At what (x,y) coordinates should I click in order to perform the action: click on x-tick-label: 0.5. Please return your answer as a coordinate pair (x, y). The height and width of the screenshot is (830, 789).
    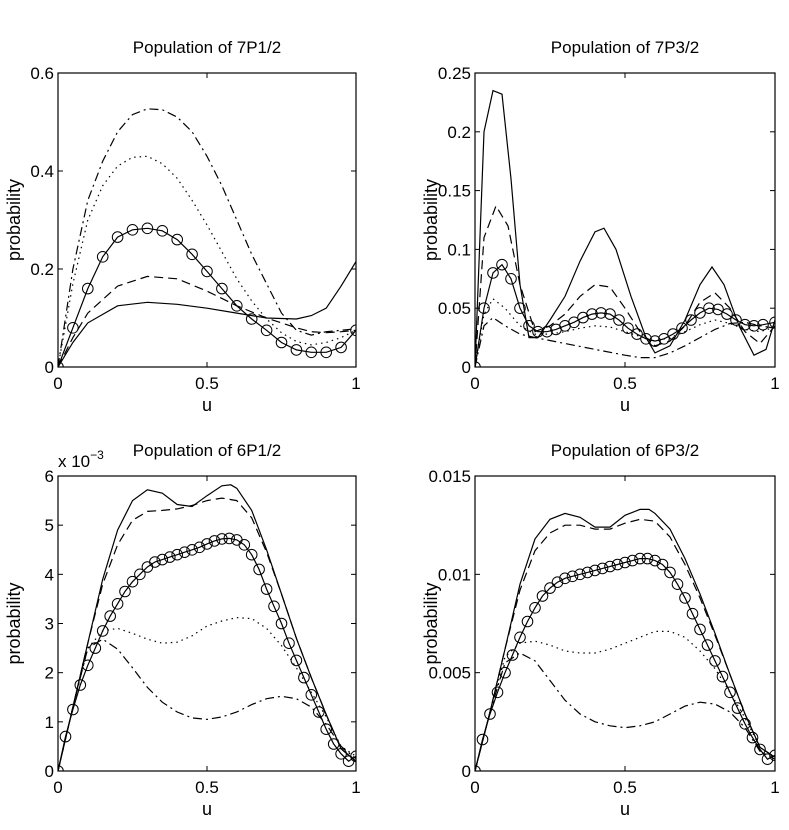
    Looking at the image, I should click on (625, 383).